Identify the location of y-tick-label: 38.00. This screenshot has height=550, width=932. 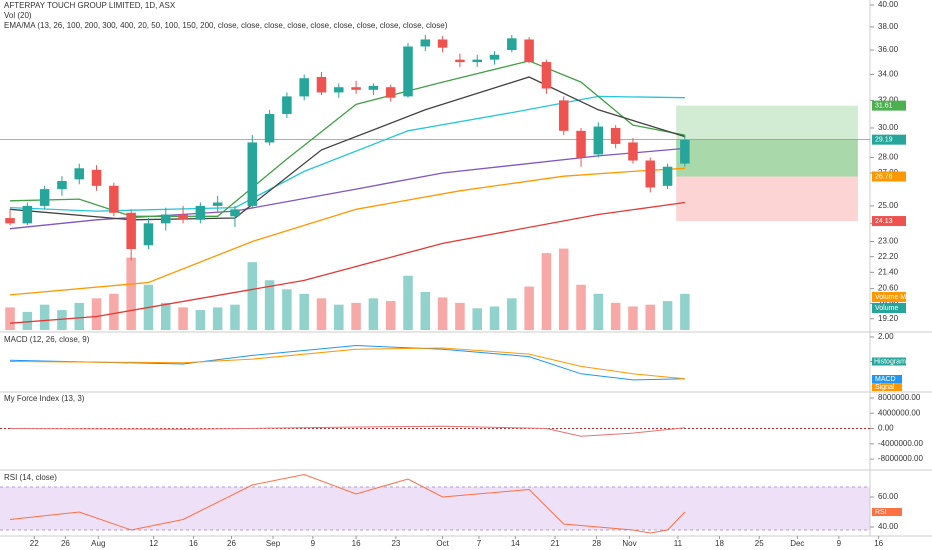
(888, 26).